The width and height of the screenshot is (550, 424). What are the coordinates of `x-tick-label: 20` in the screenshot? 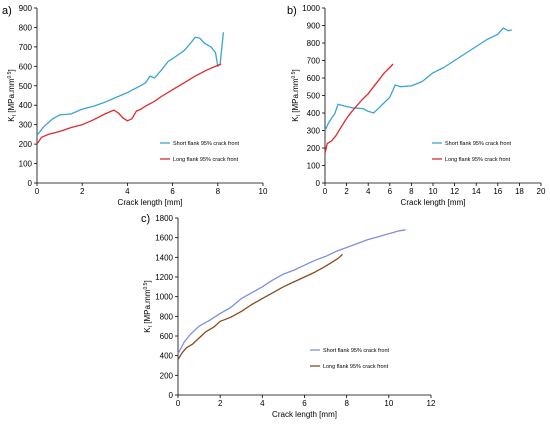 It's located at (541, 191).